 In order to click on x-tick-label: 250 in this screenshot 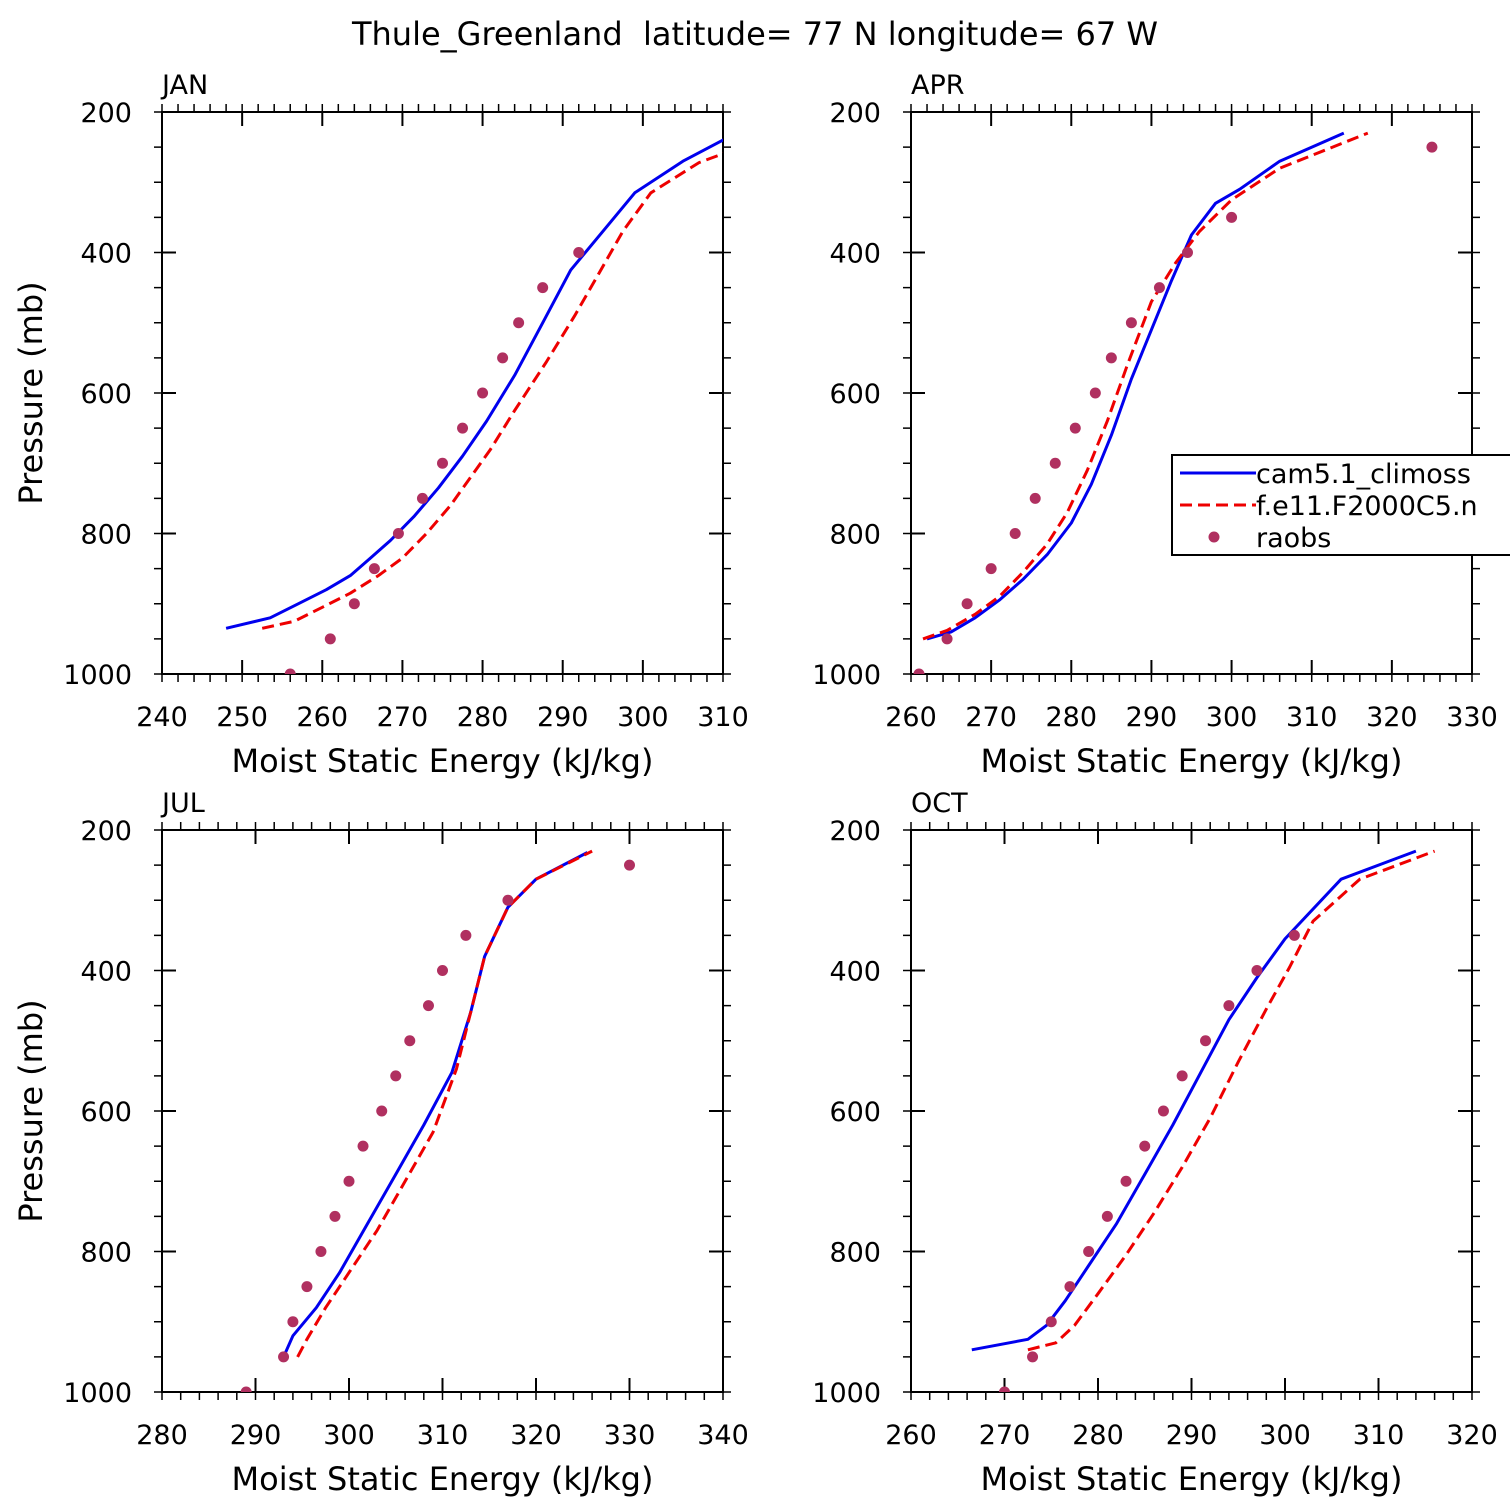, I will do `click(242, 717)`.